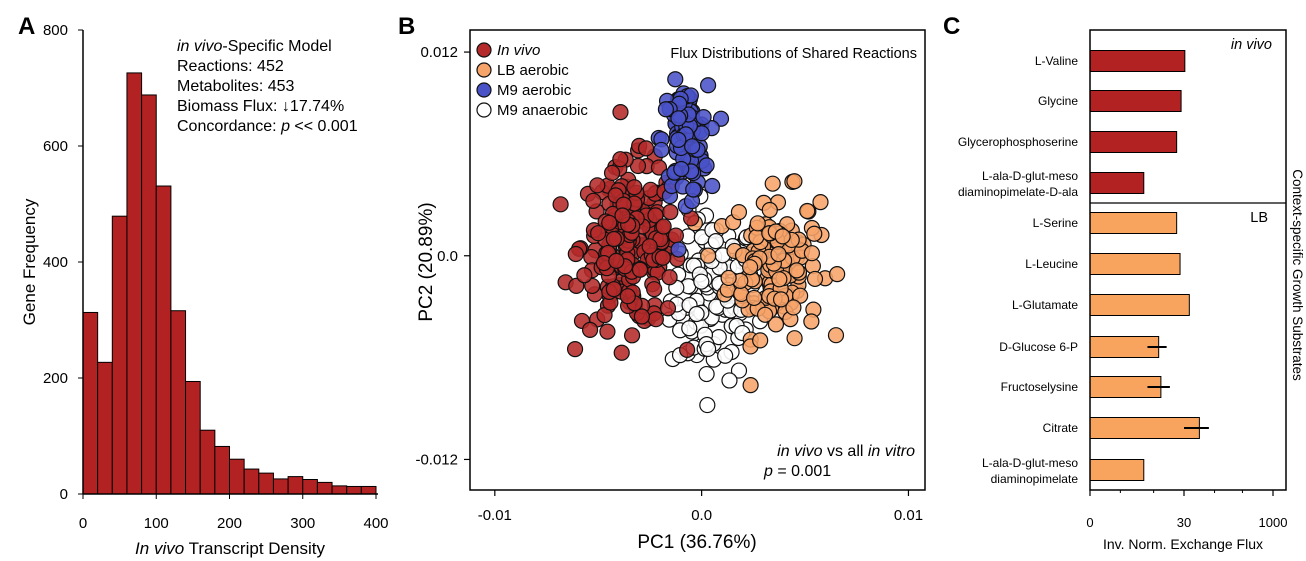 The width and height of the screenshot is (1306, 561). I want to click on histogram-y-tick-label: 400, so click(55, 262).